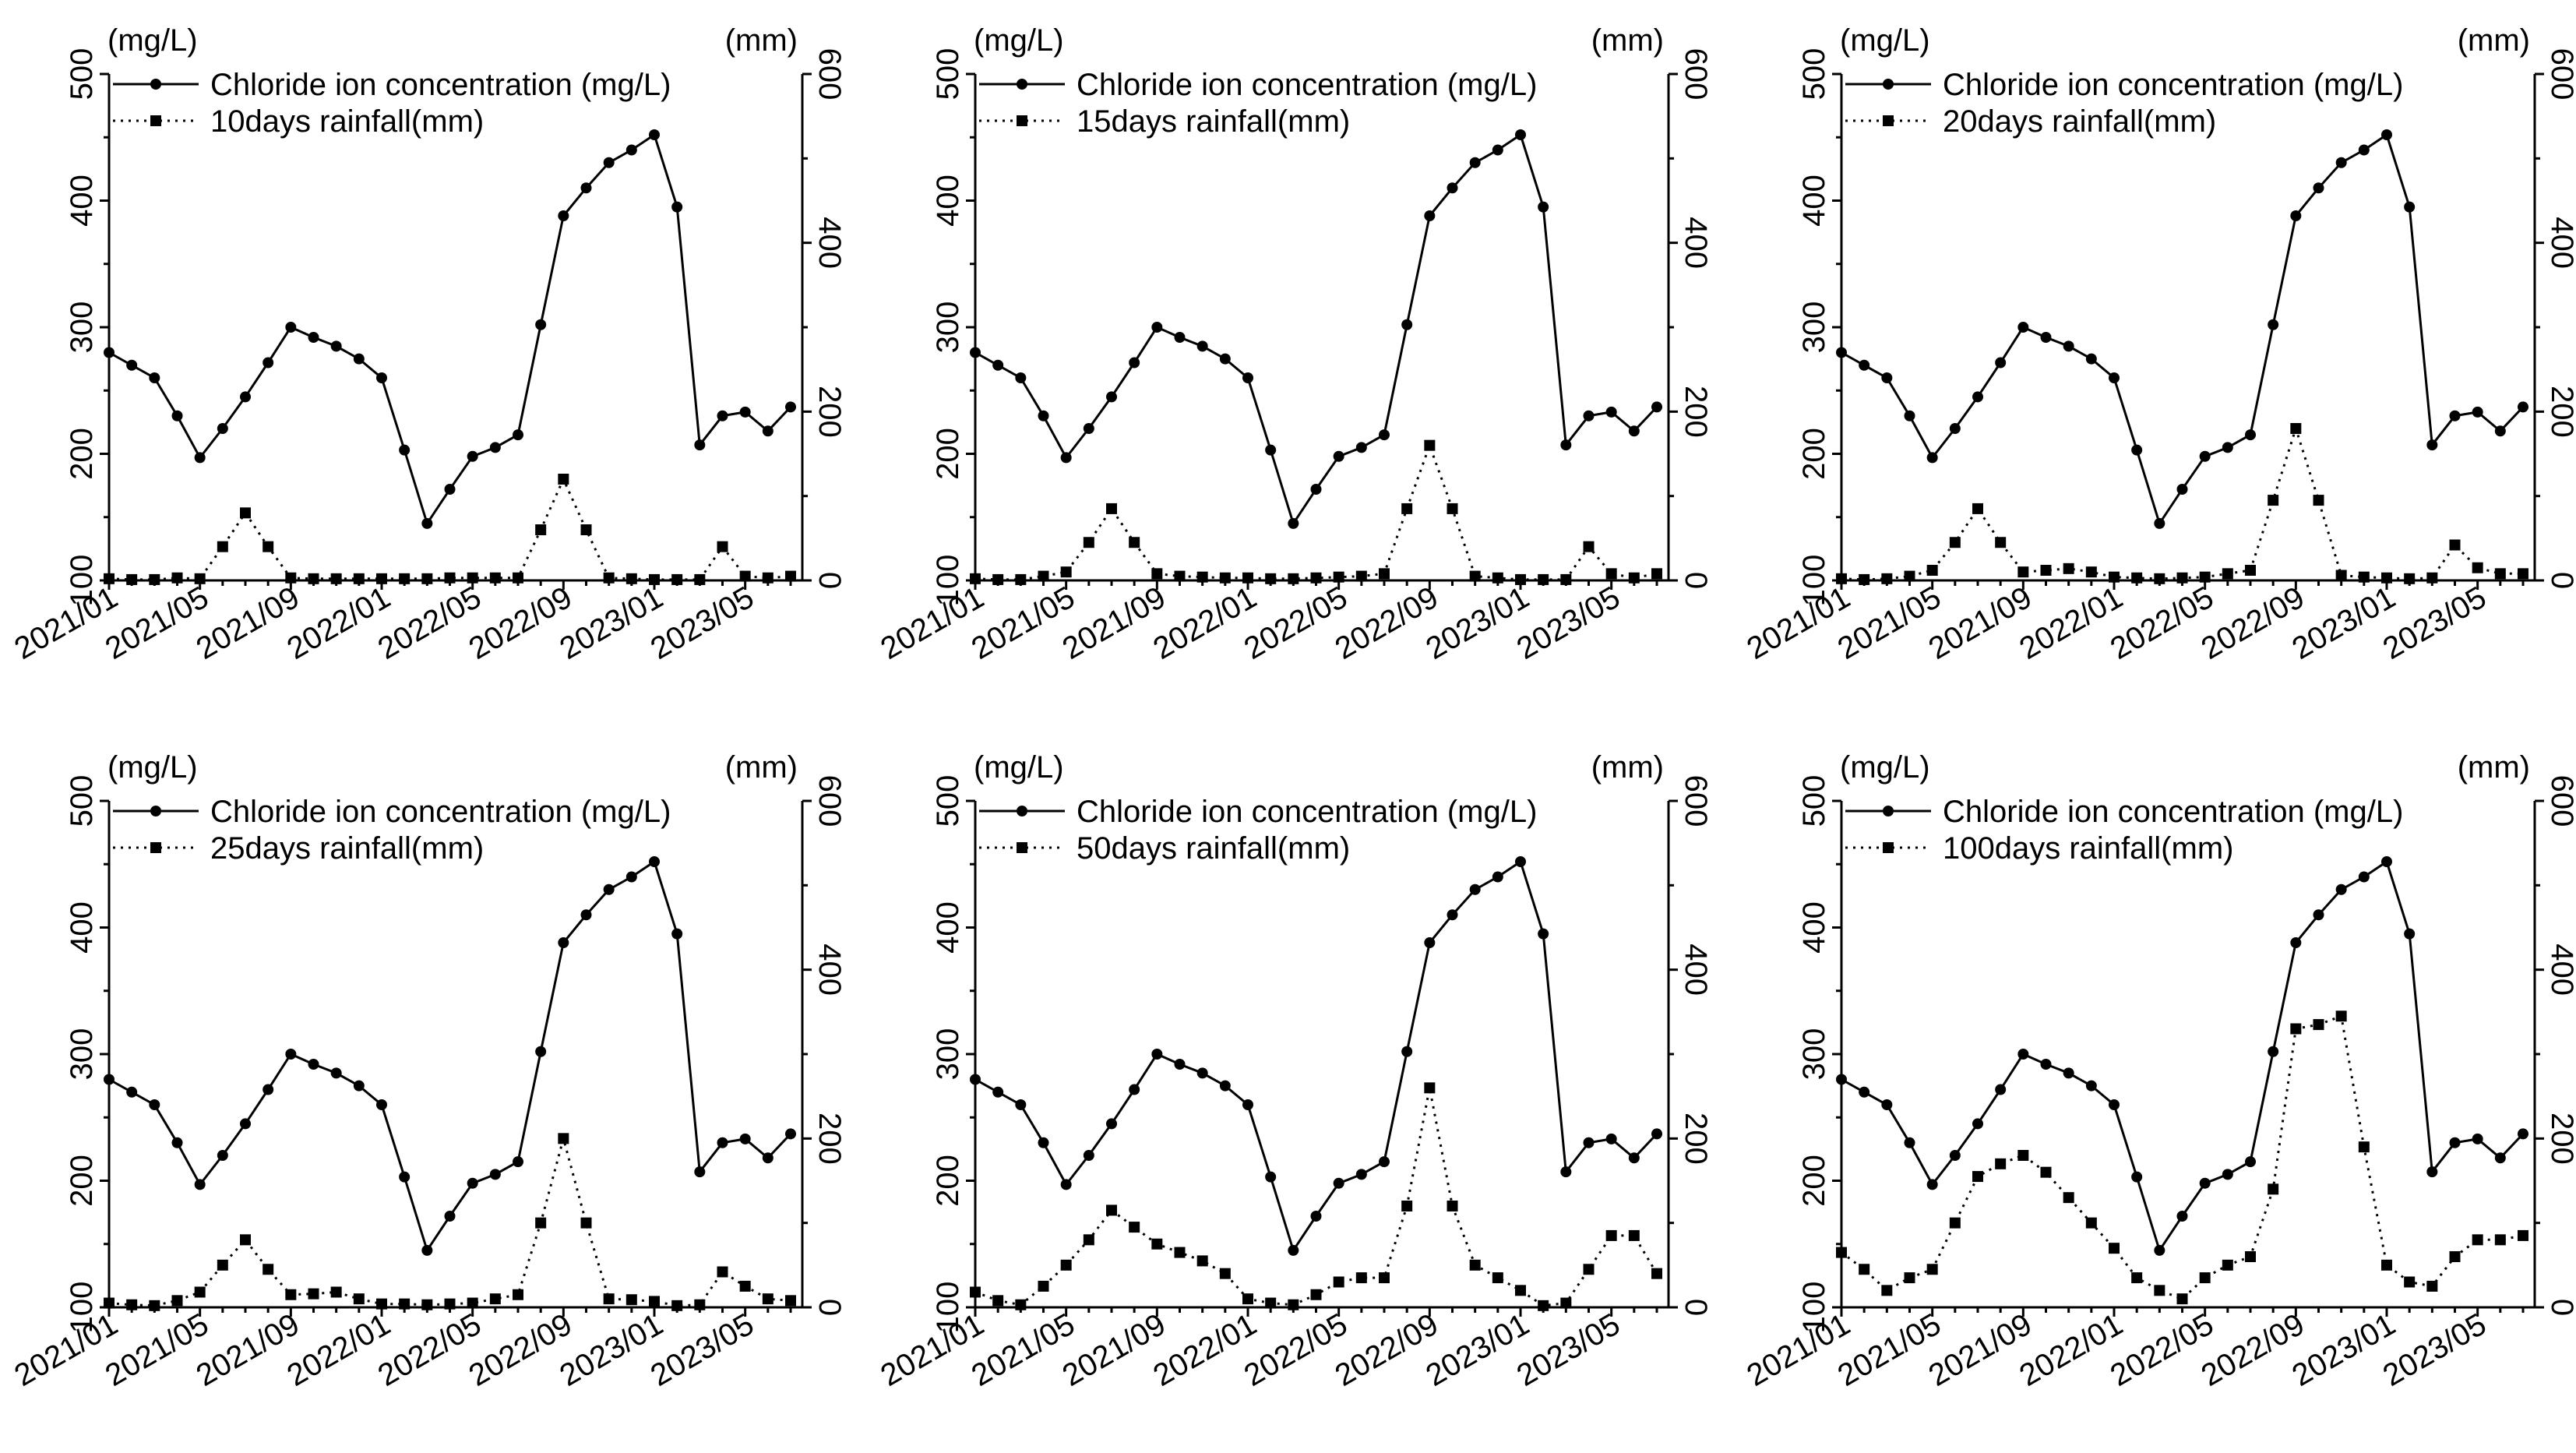 This screenshot has height=1453, width=2576. Describe the element at coordinates (2253, 1350) in the screenshot. I see `x-tick-label: 2022/09` at that location.